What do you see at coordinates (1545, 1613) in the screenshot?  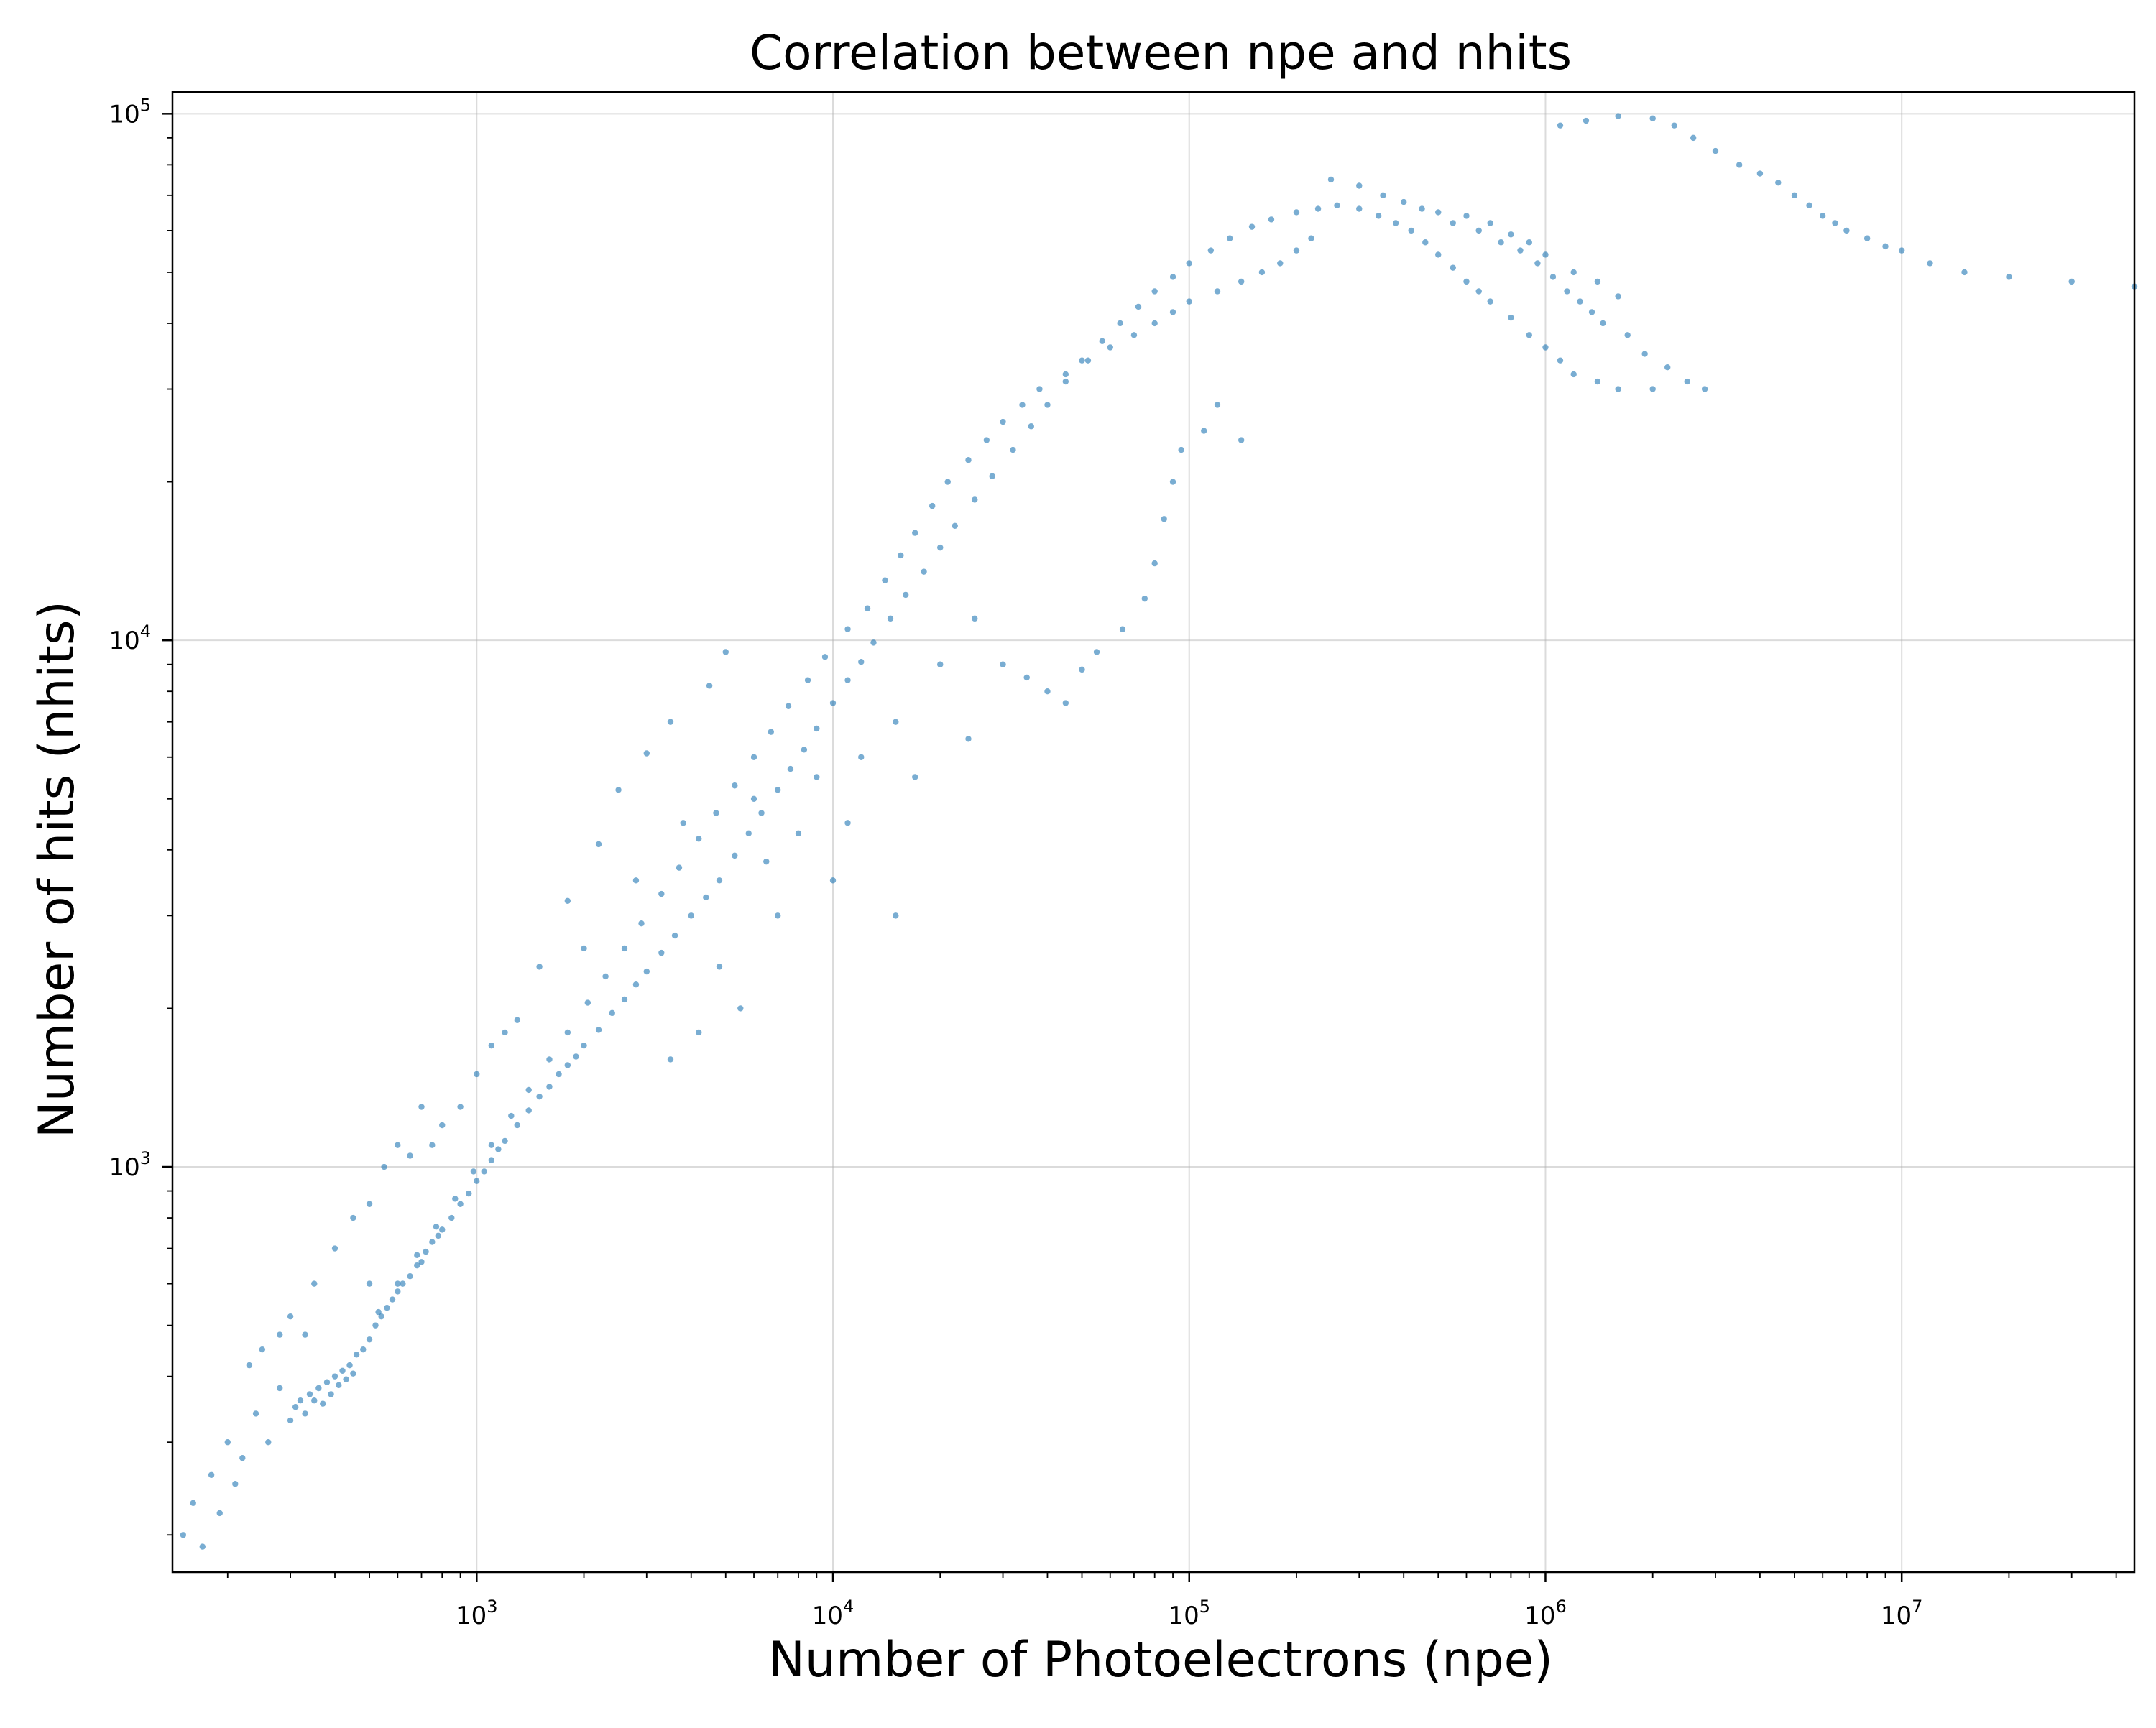 I see `x-tick-label: 106` at bounding box center [1545, 1613].